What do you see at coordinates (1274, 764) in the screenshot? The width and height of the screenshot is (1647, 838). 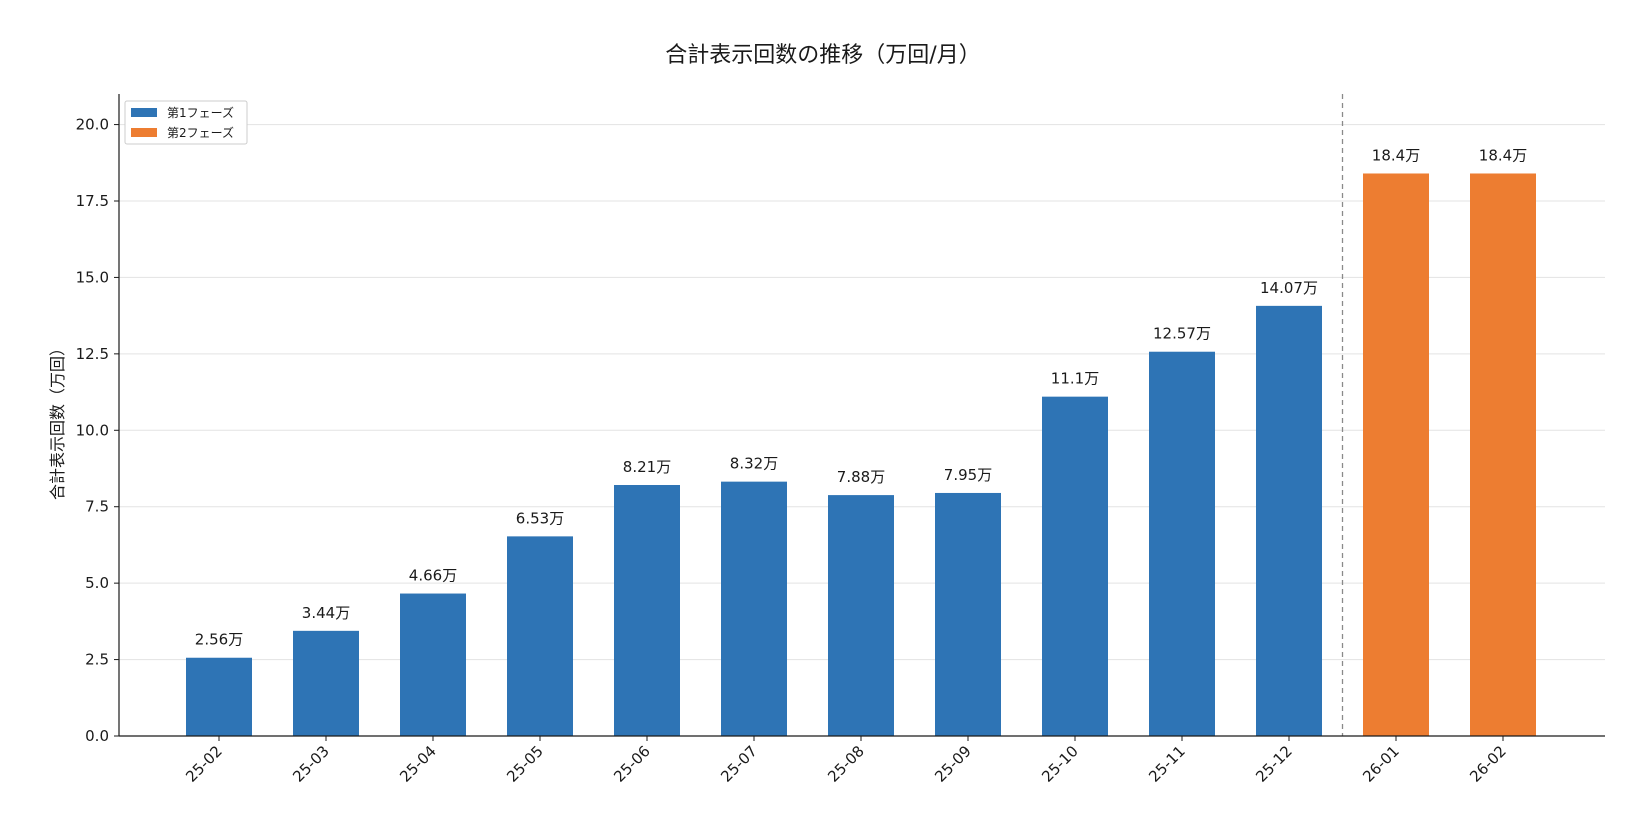 I see `x-tick-label: 25-12` at bounding box center [1274, 764].